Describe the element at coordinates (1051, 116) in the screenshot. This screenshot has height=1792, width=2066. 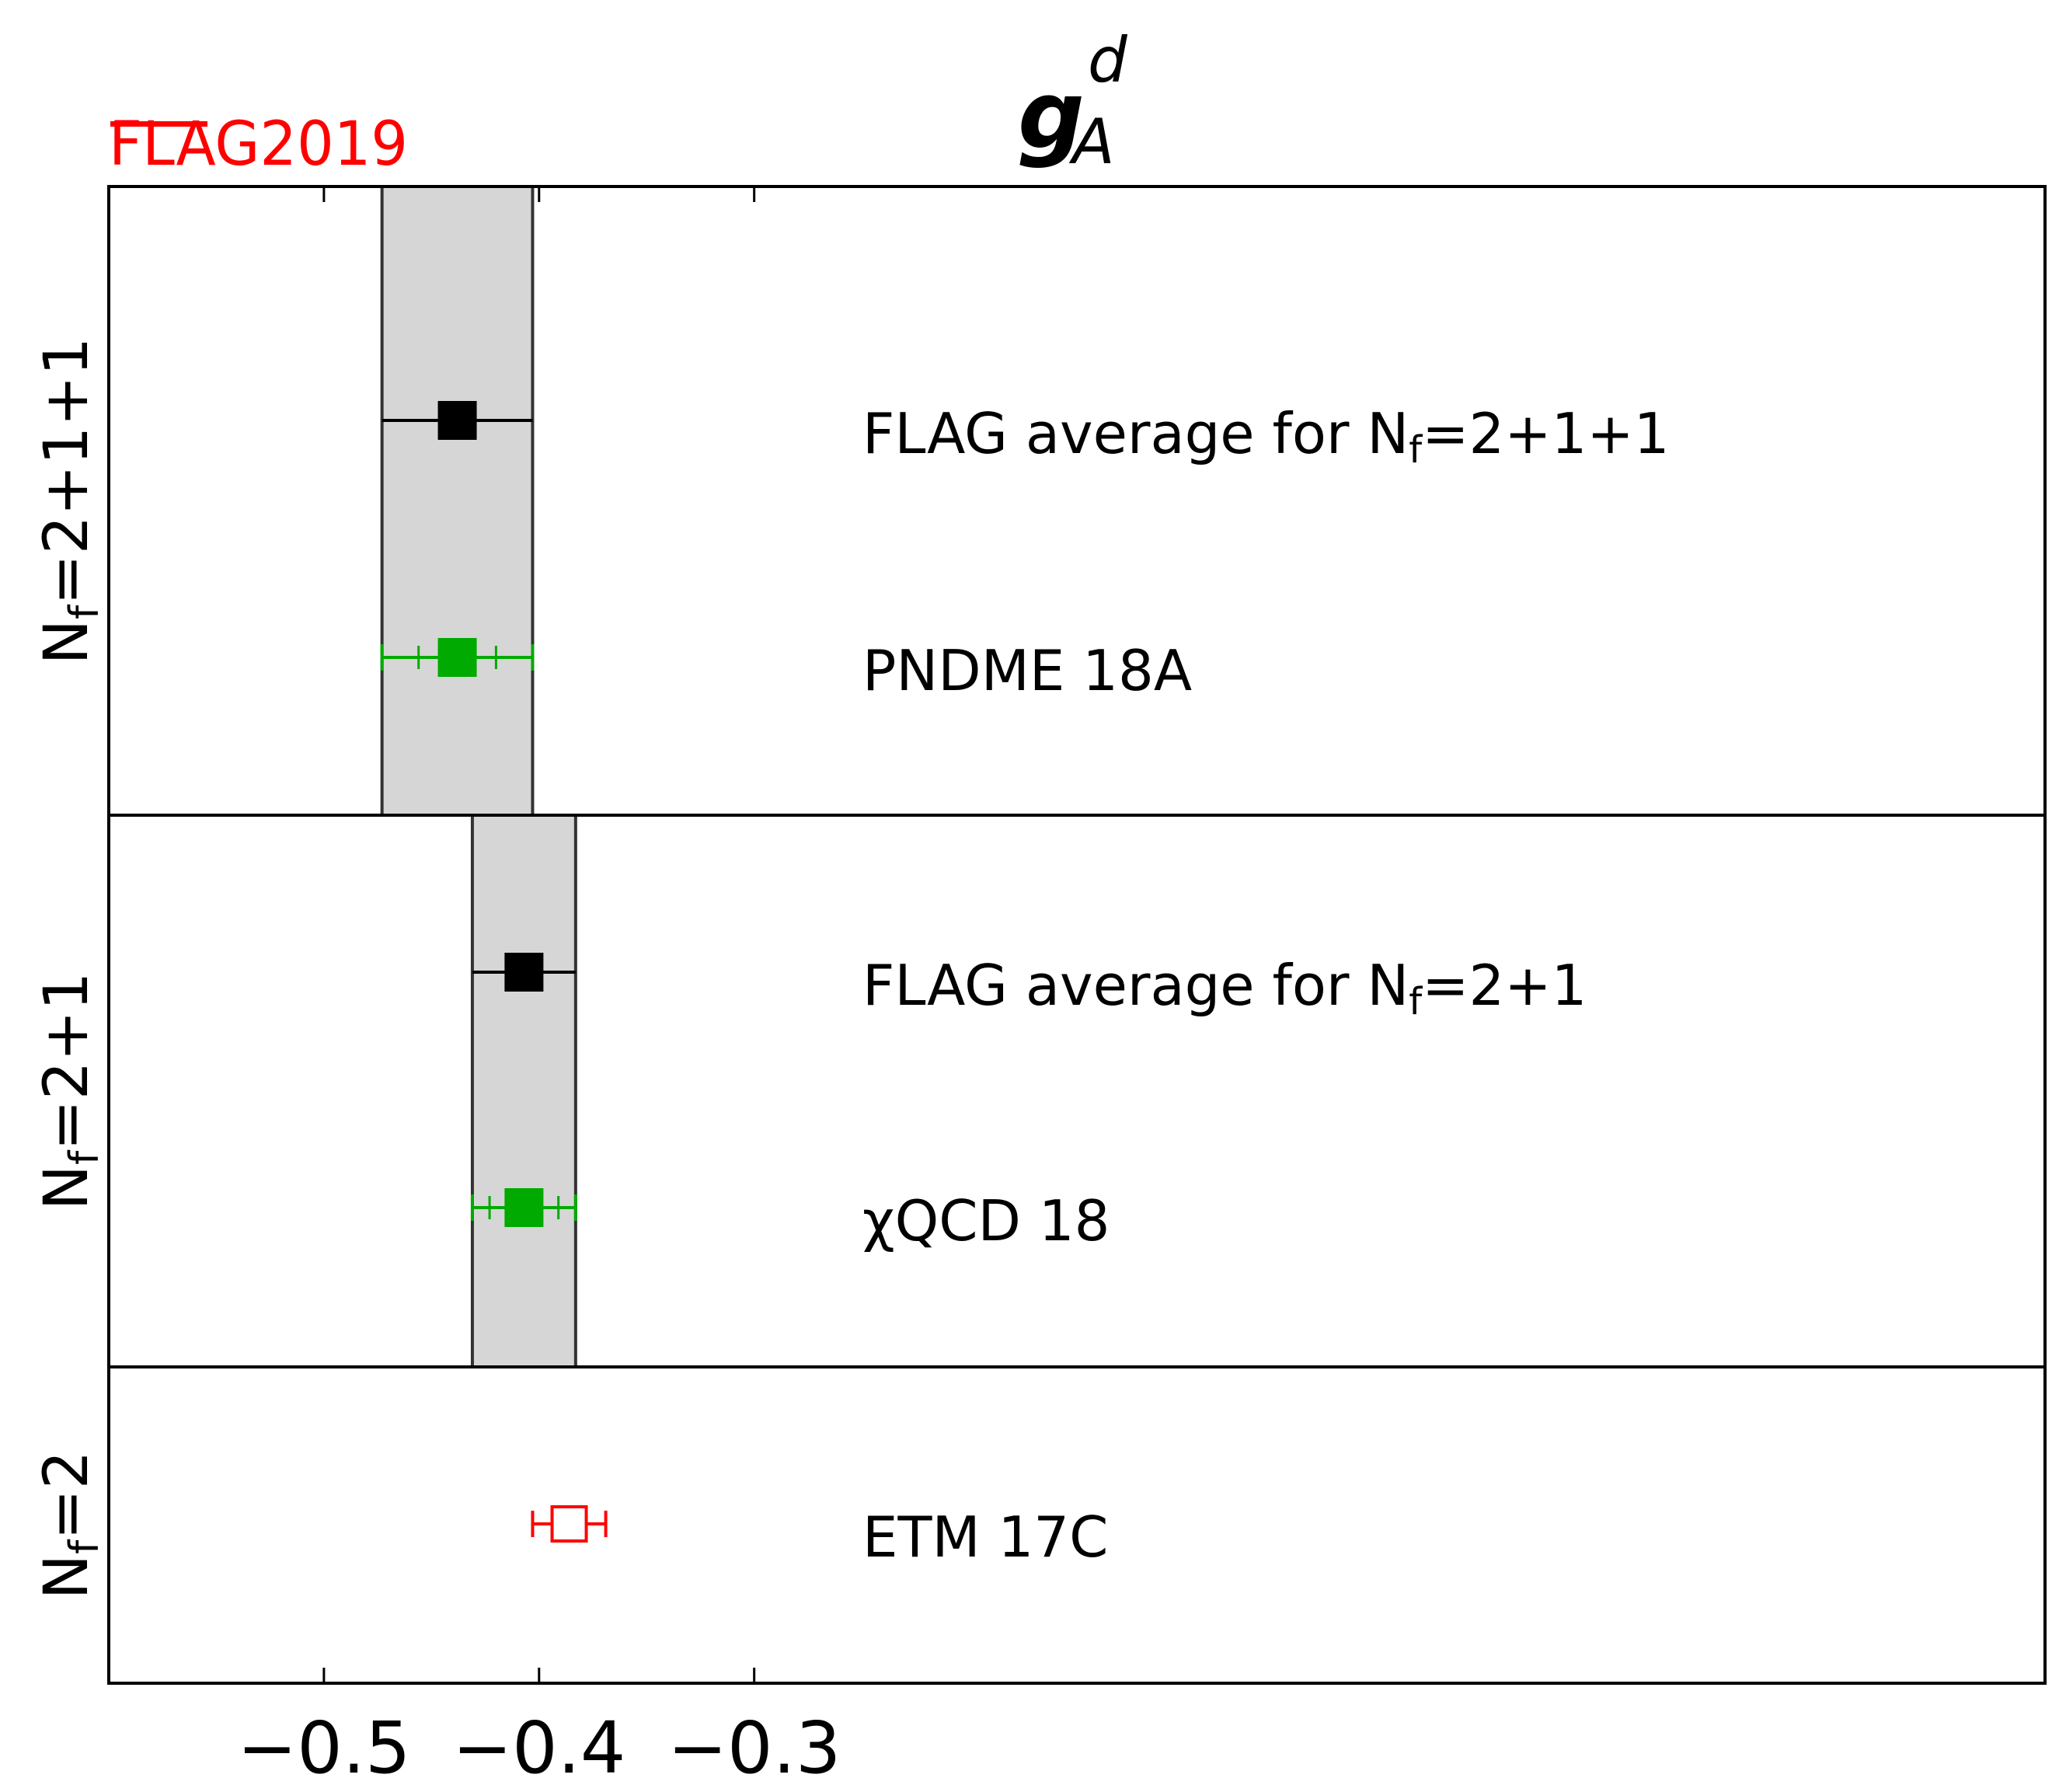
I see `title-main: g` at that location.